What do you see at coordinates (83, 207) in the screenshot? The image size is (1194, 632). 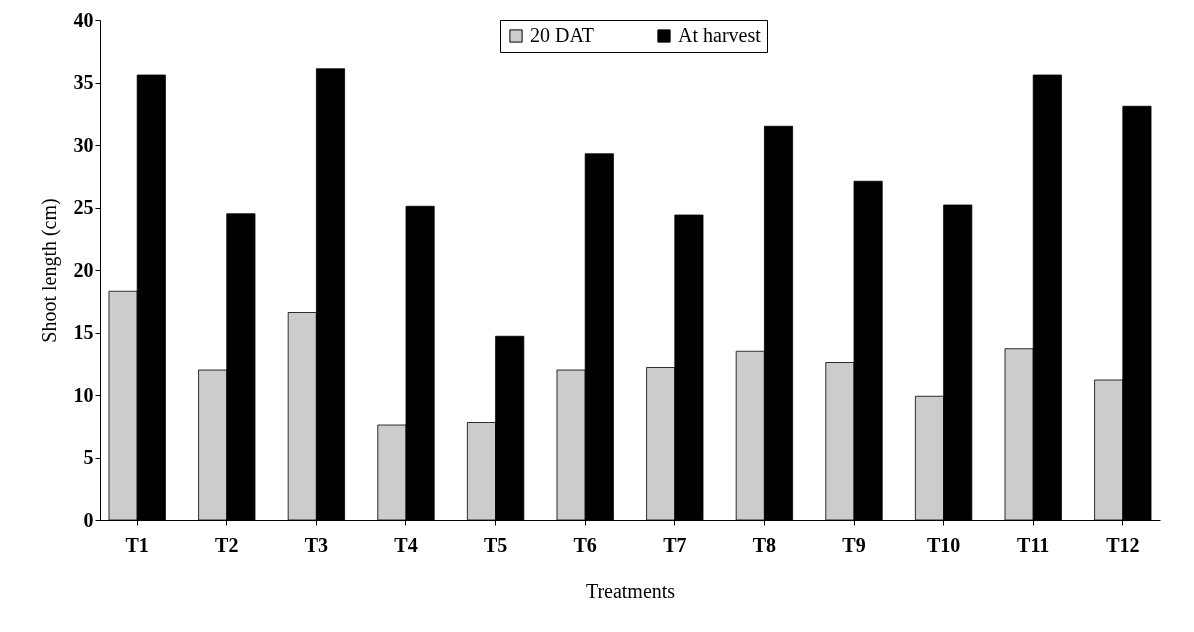 I see `y-tick-label: 25` at bounding box center [83, 207].